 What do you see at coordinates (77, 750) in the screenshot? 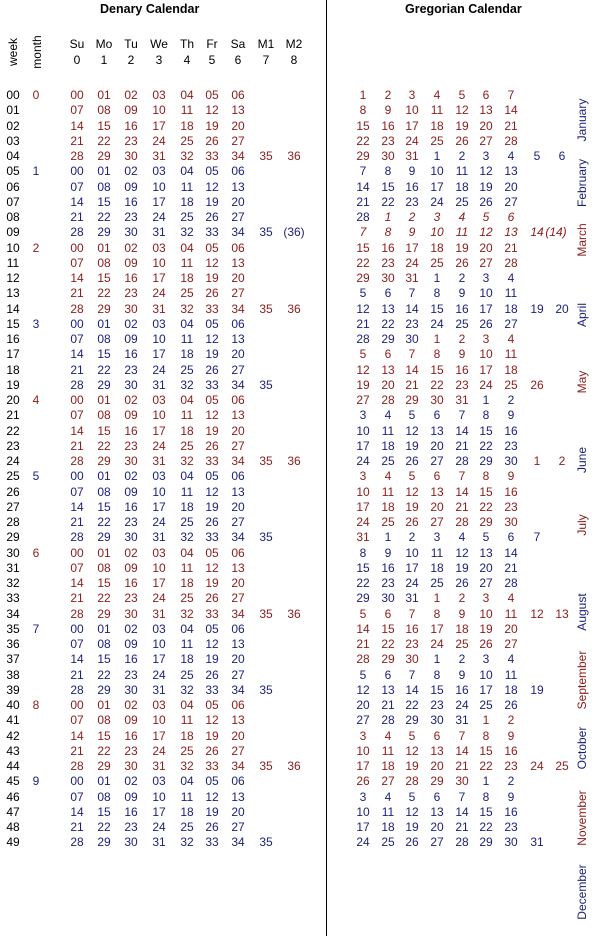
I see `denary-day: 21` at bounding box center [77, 750].